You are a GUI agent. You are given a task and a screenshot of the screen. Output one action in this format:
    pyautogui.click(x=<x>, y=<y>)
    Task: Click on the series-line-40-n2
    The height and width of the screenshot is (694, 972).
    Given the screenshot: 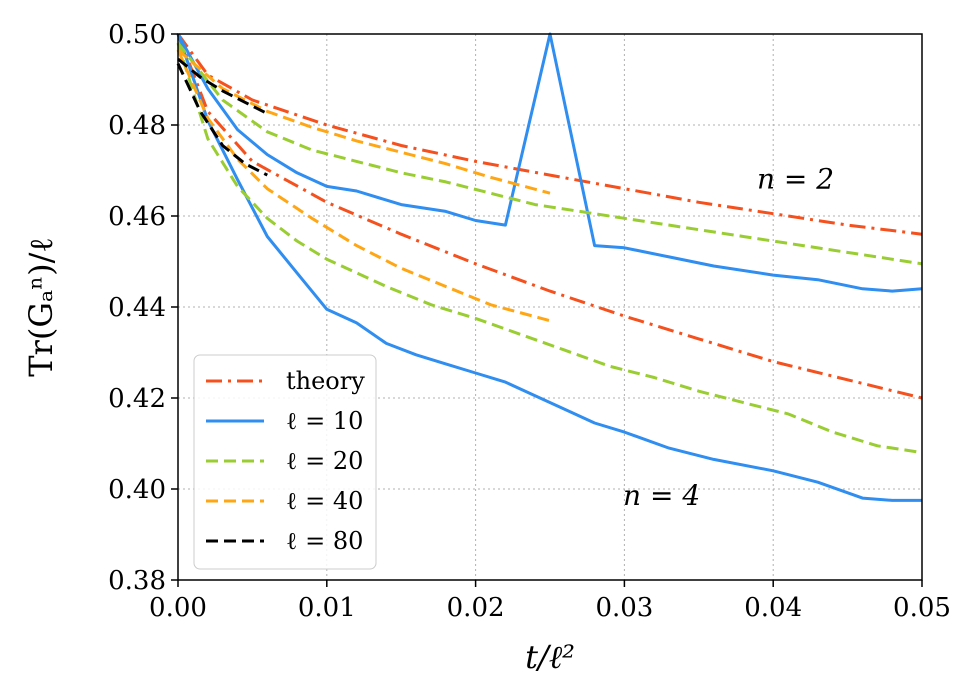 What is the action you would take?
    pyautogui.click(x=364, y=121)
    